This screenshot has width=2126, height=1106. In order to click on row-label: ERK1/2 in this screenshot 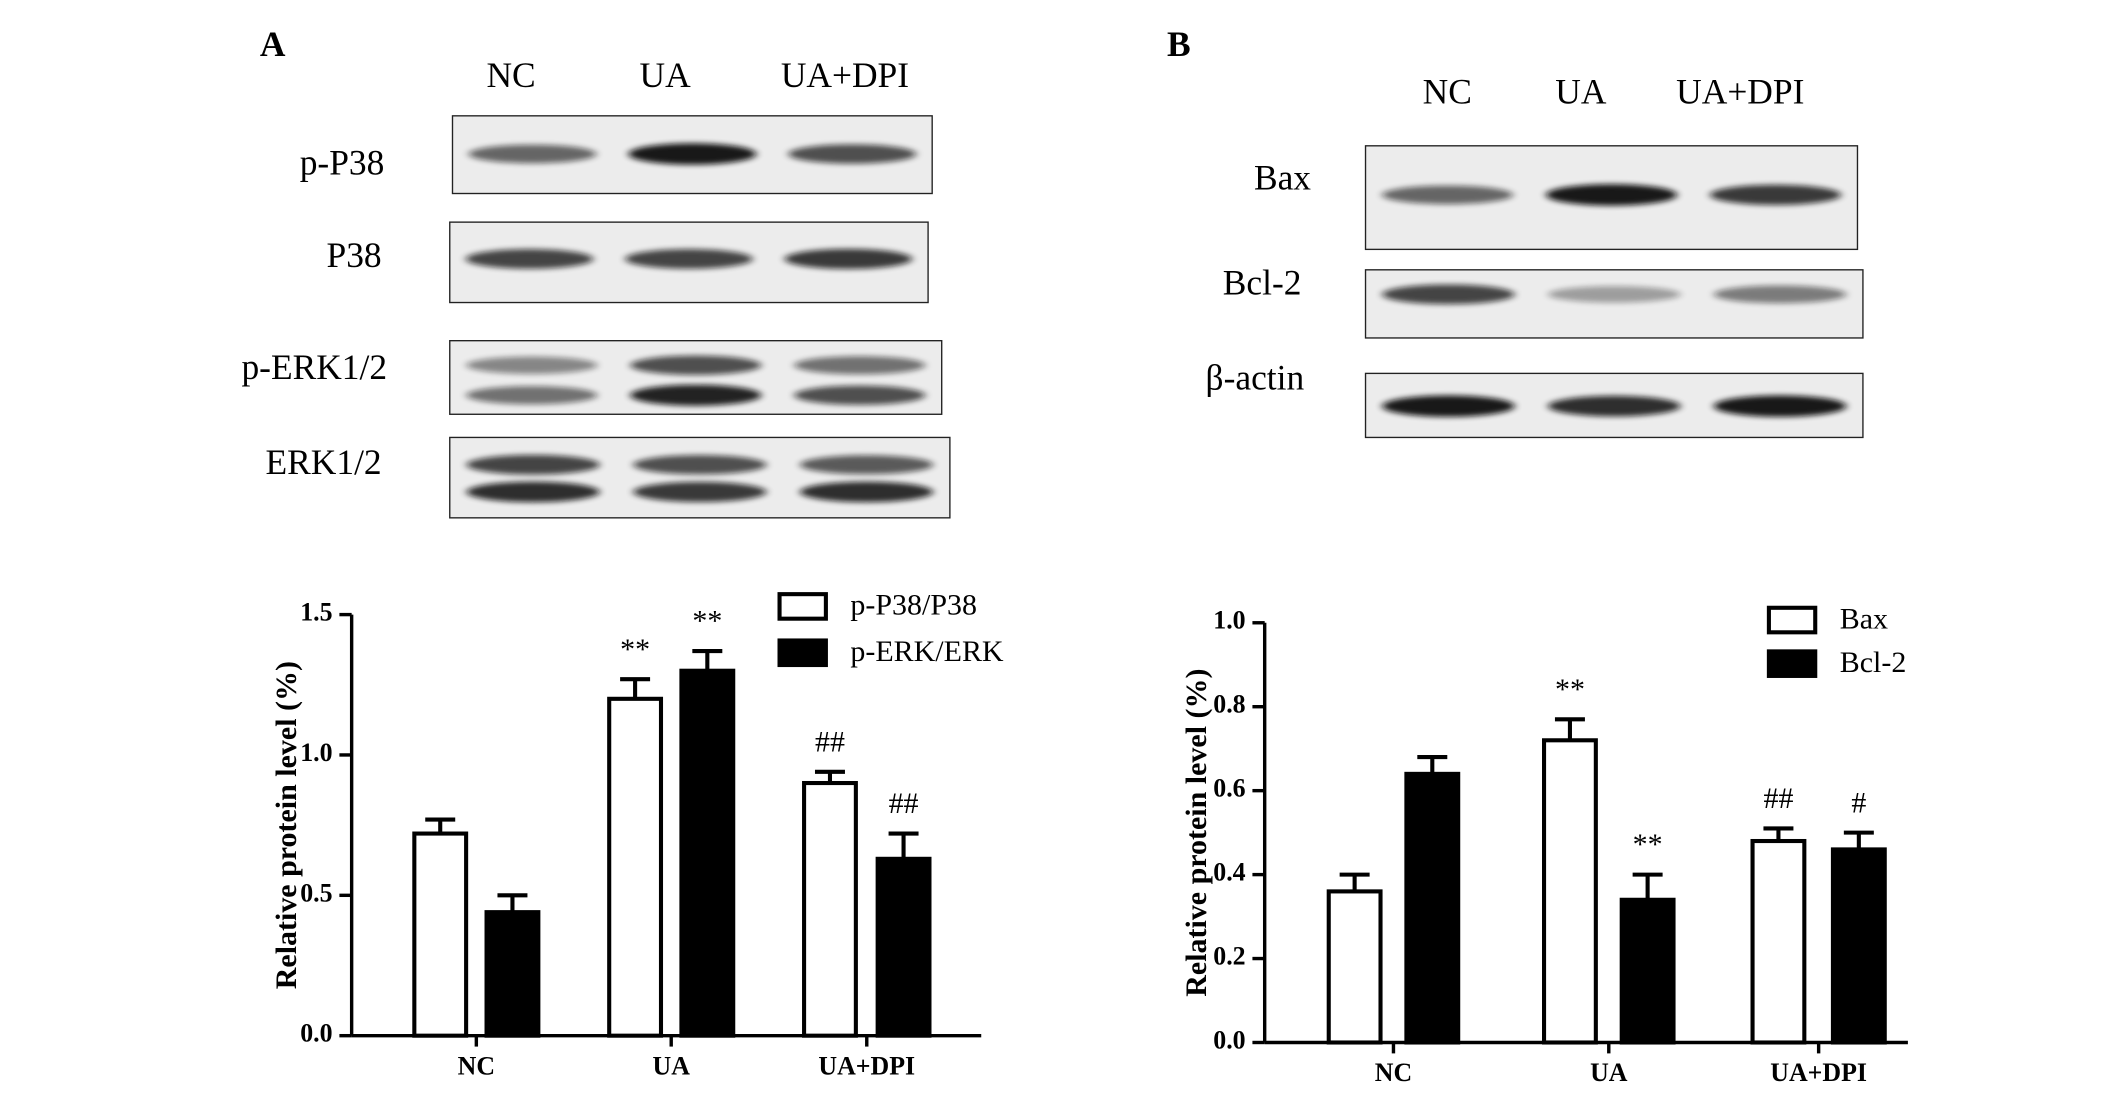, I will do `click(324, 462)`.